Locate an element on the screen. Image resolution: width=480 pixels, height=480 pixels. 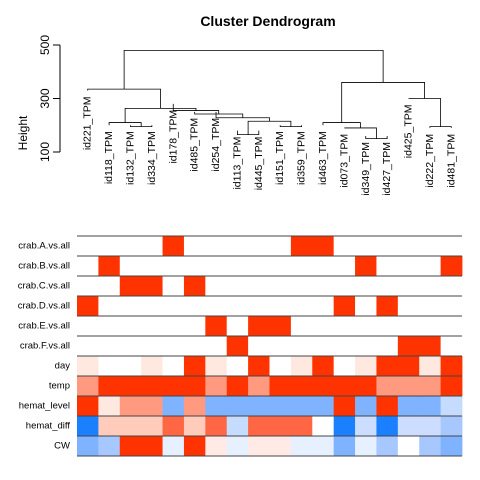
leaf-label: id073_TPM is located at coordinates (344, 161).